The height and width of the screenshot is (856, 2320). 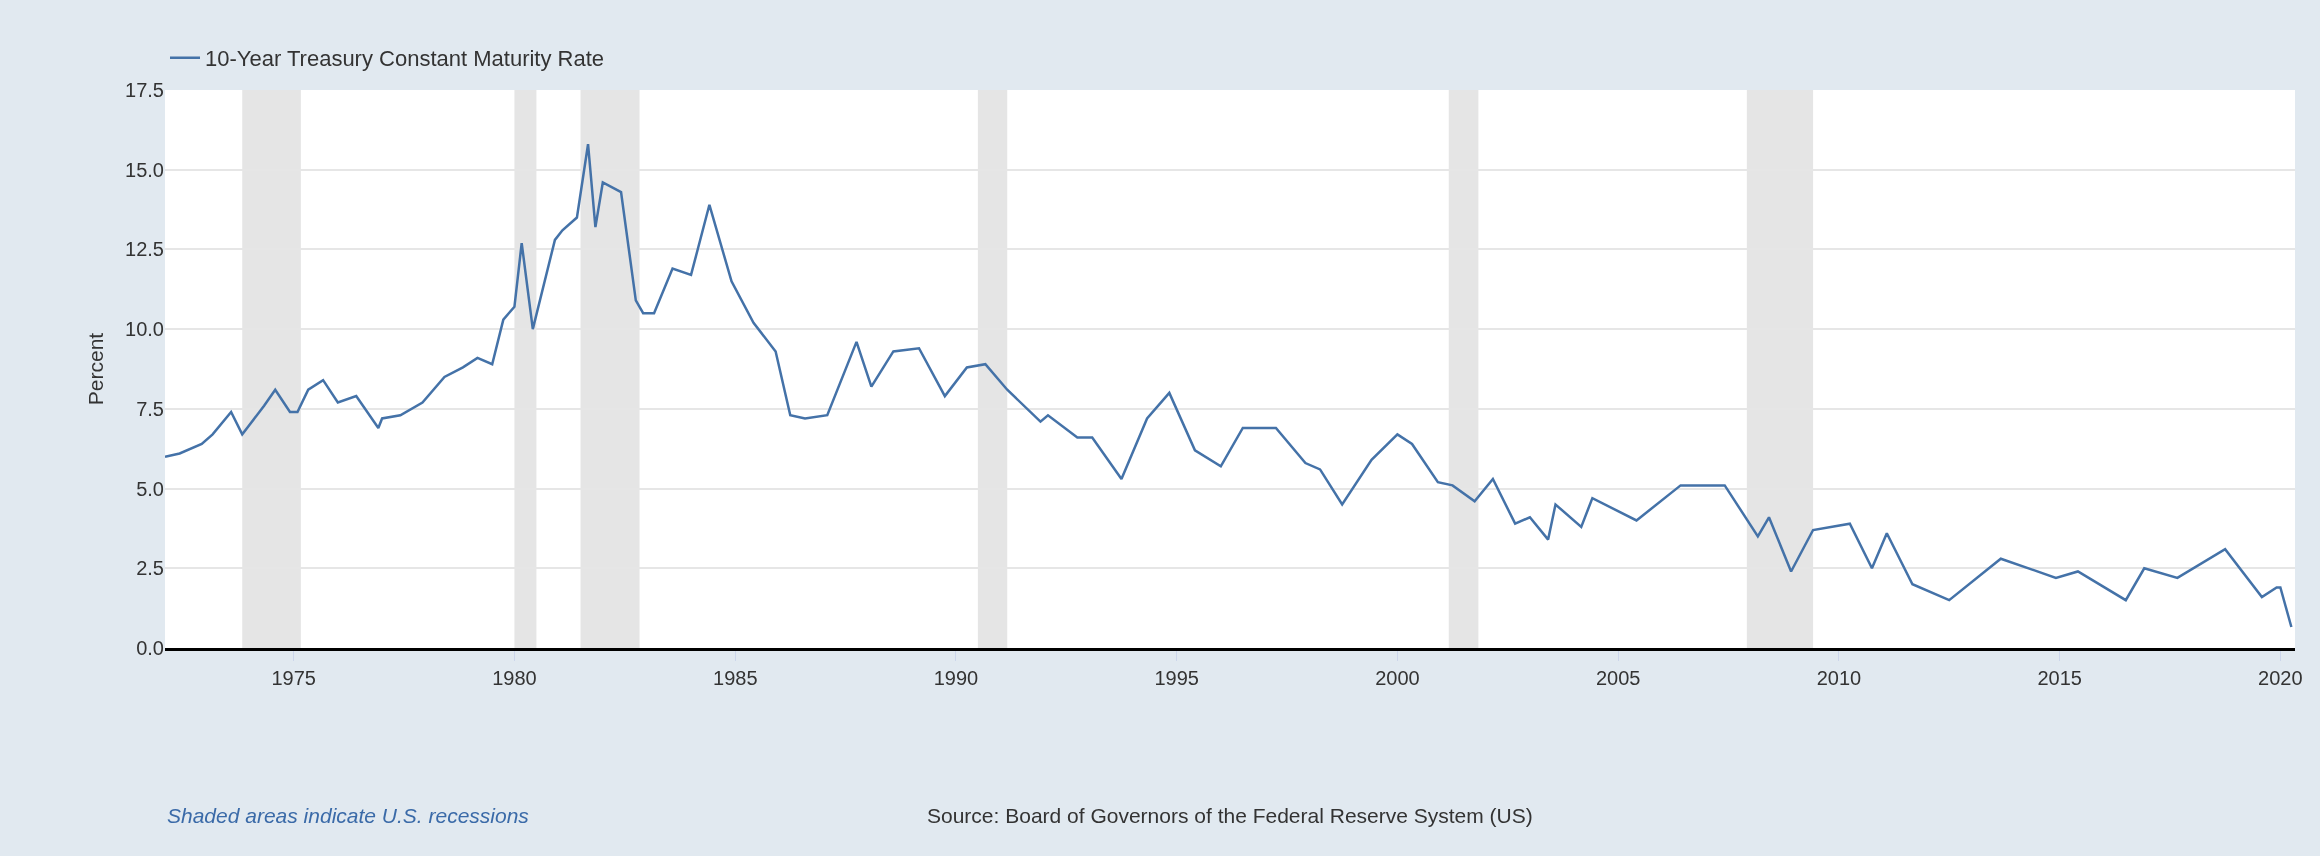 I want to click on y-tick-label: 0.0, so click(x=150, y=648).